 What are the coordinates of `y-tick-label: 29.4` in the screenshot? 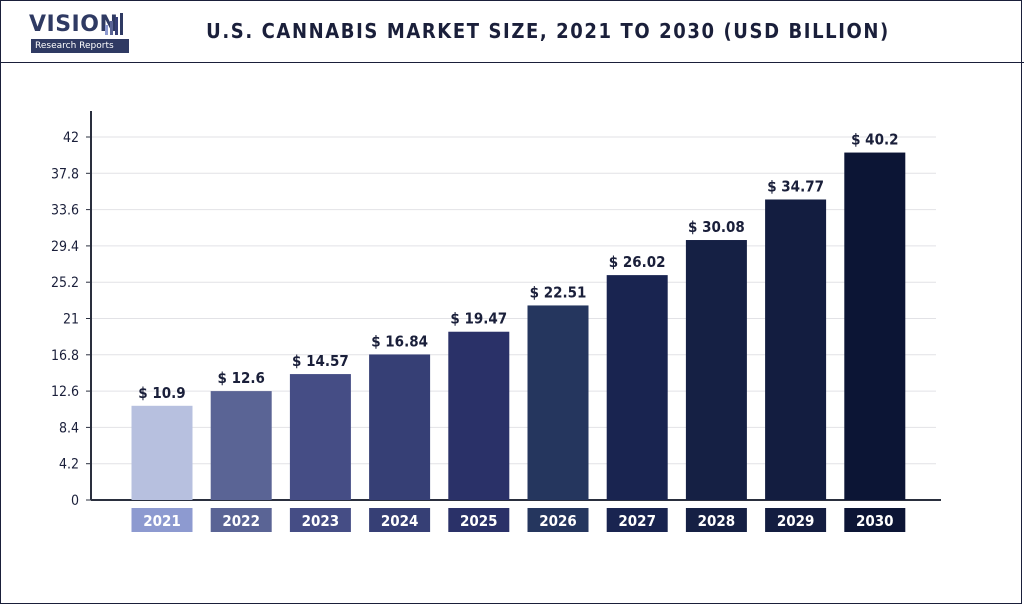 It's located at (65, 247).